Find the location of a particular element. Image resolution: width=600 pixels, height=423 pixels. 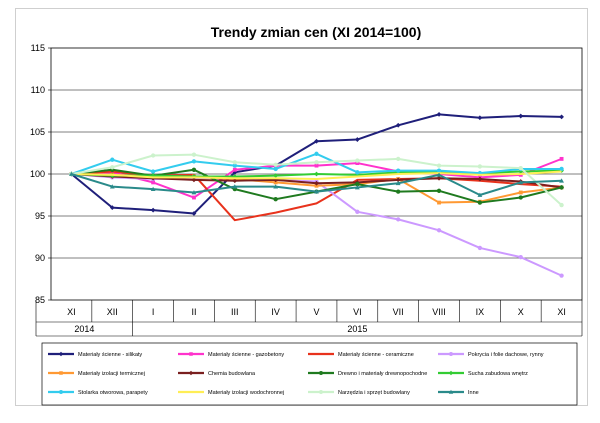

legend-label: Drewno i materiały drewnopochodne is located at coordinates (382, 374).